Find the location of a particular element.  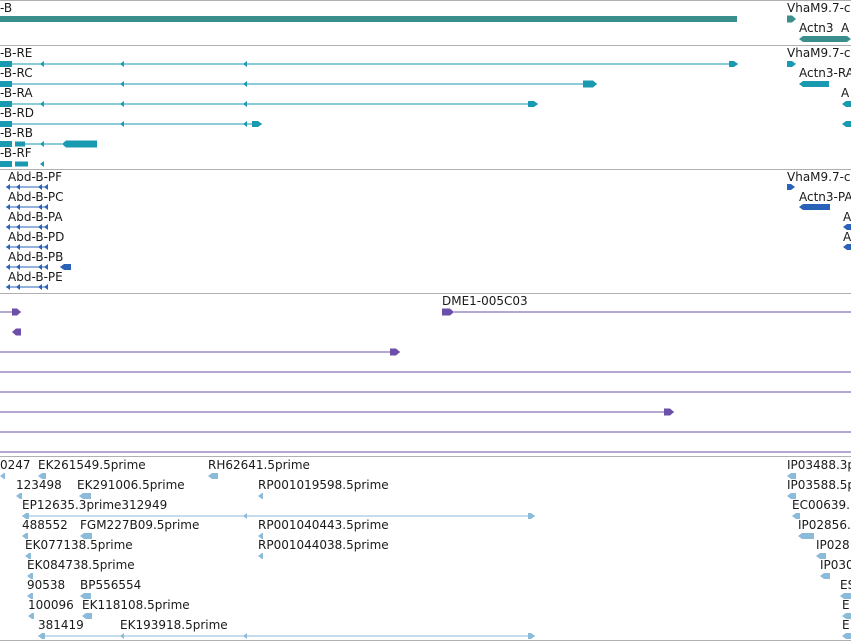

feature-label-abd-b-pb: Abd-B-PB is located at coordinates (36, 257).